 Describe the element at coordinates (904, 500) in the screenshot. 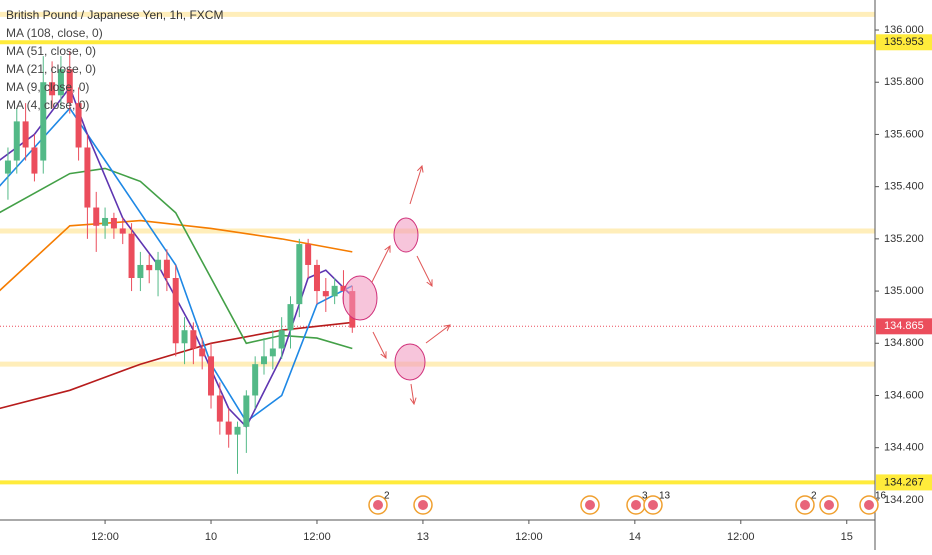

I see `y-tick-label: 134.200` at that location.